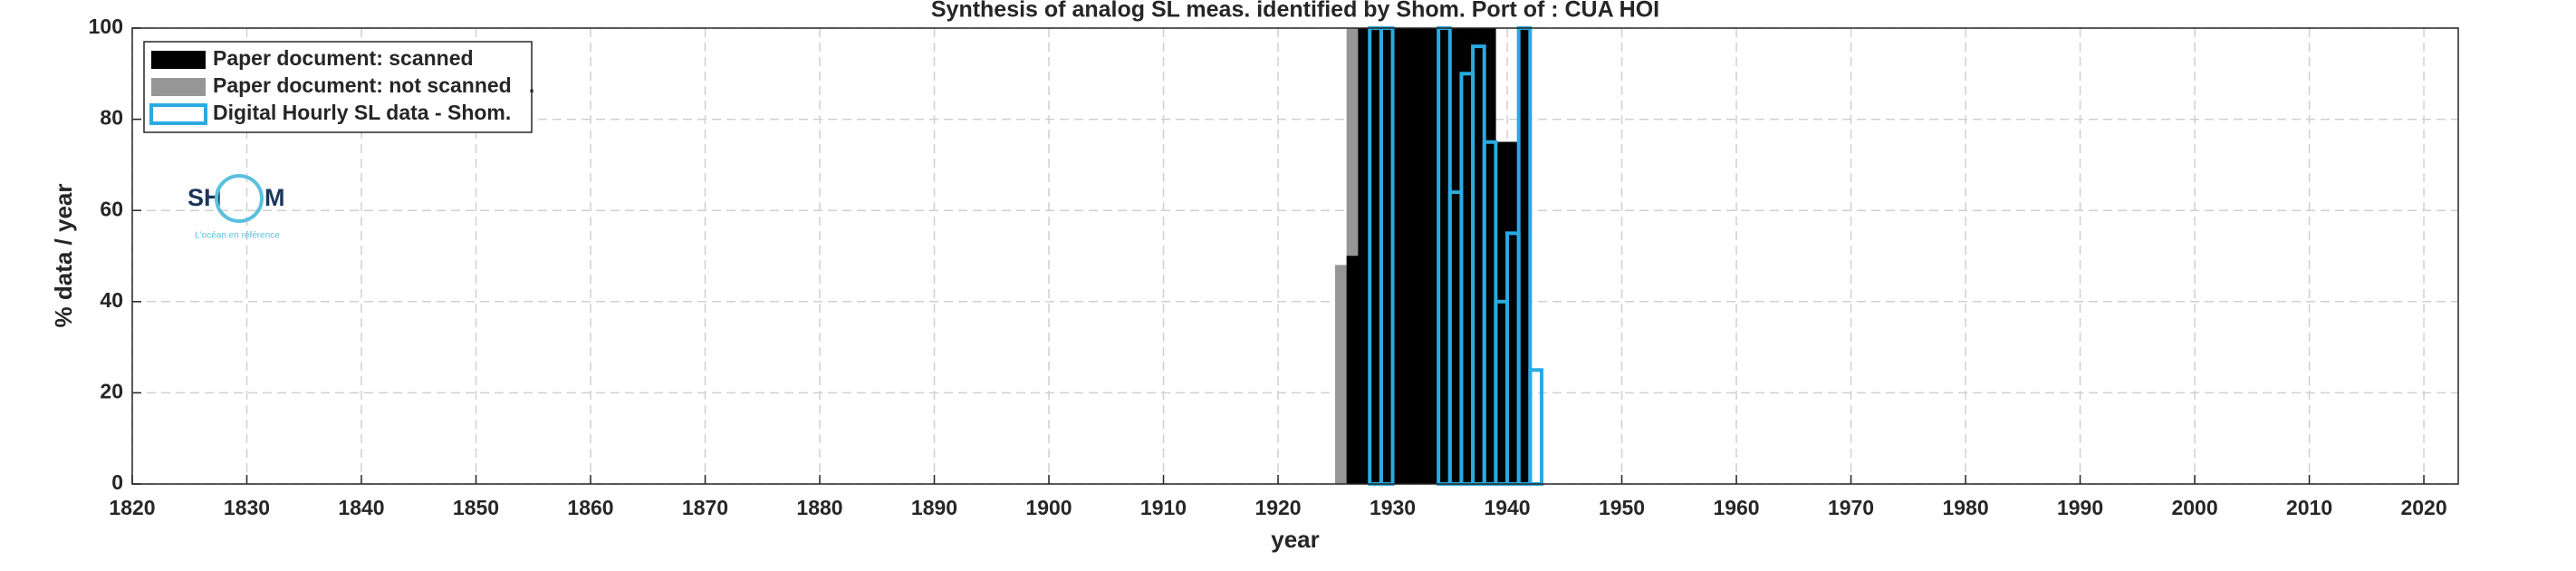 This screenshot has height=571, width=2576. What do you see at coordinates (361, 507) in the screenshot?
I see `x-tick-label: 1840` at bounding box center [361, 507].